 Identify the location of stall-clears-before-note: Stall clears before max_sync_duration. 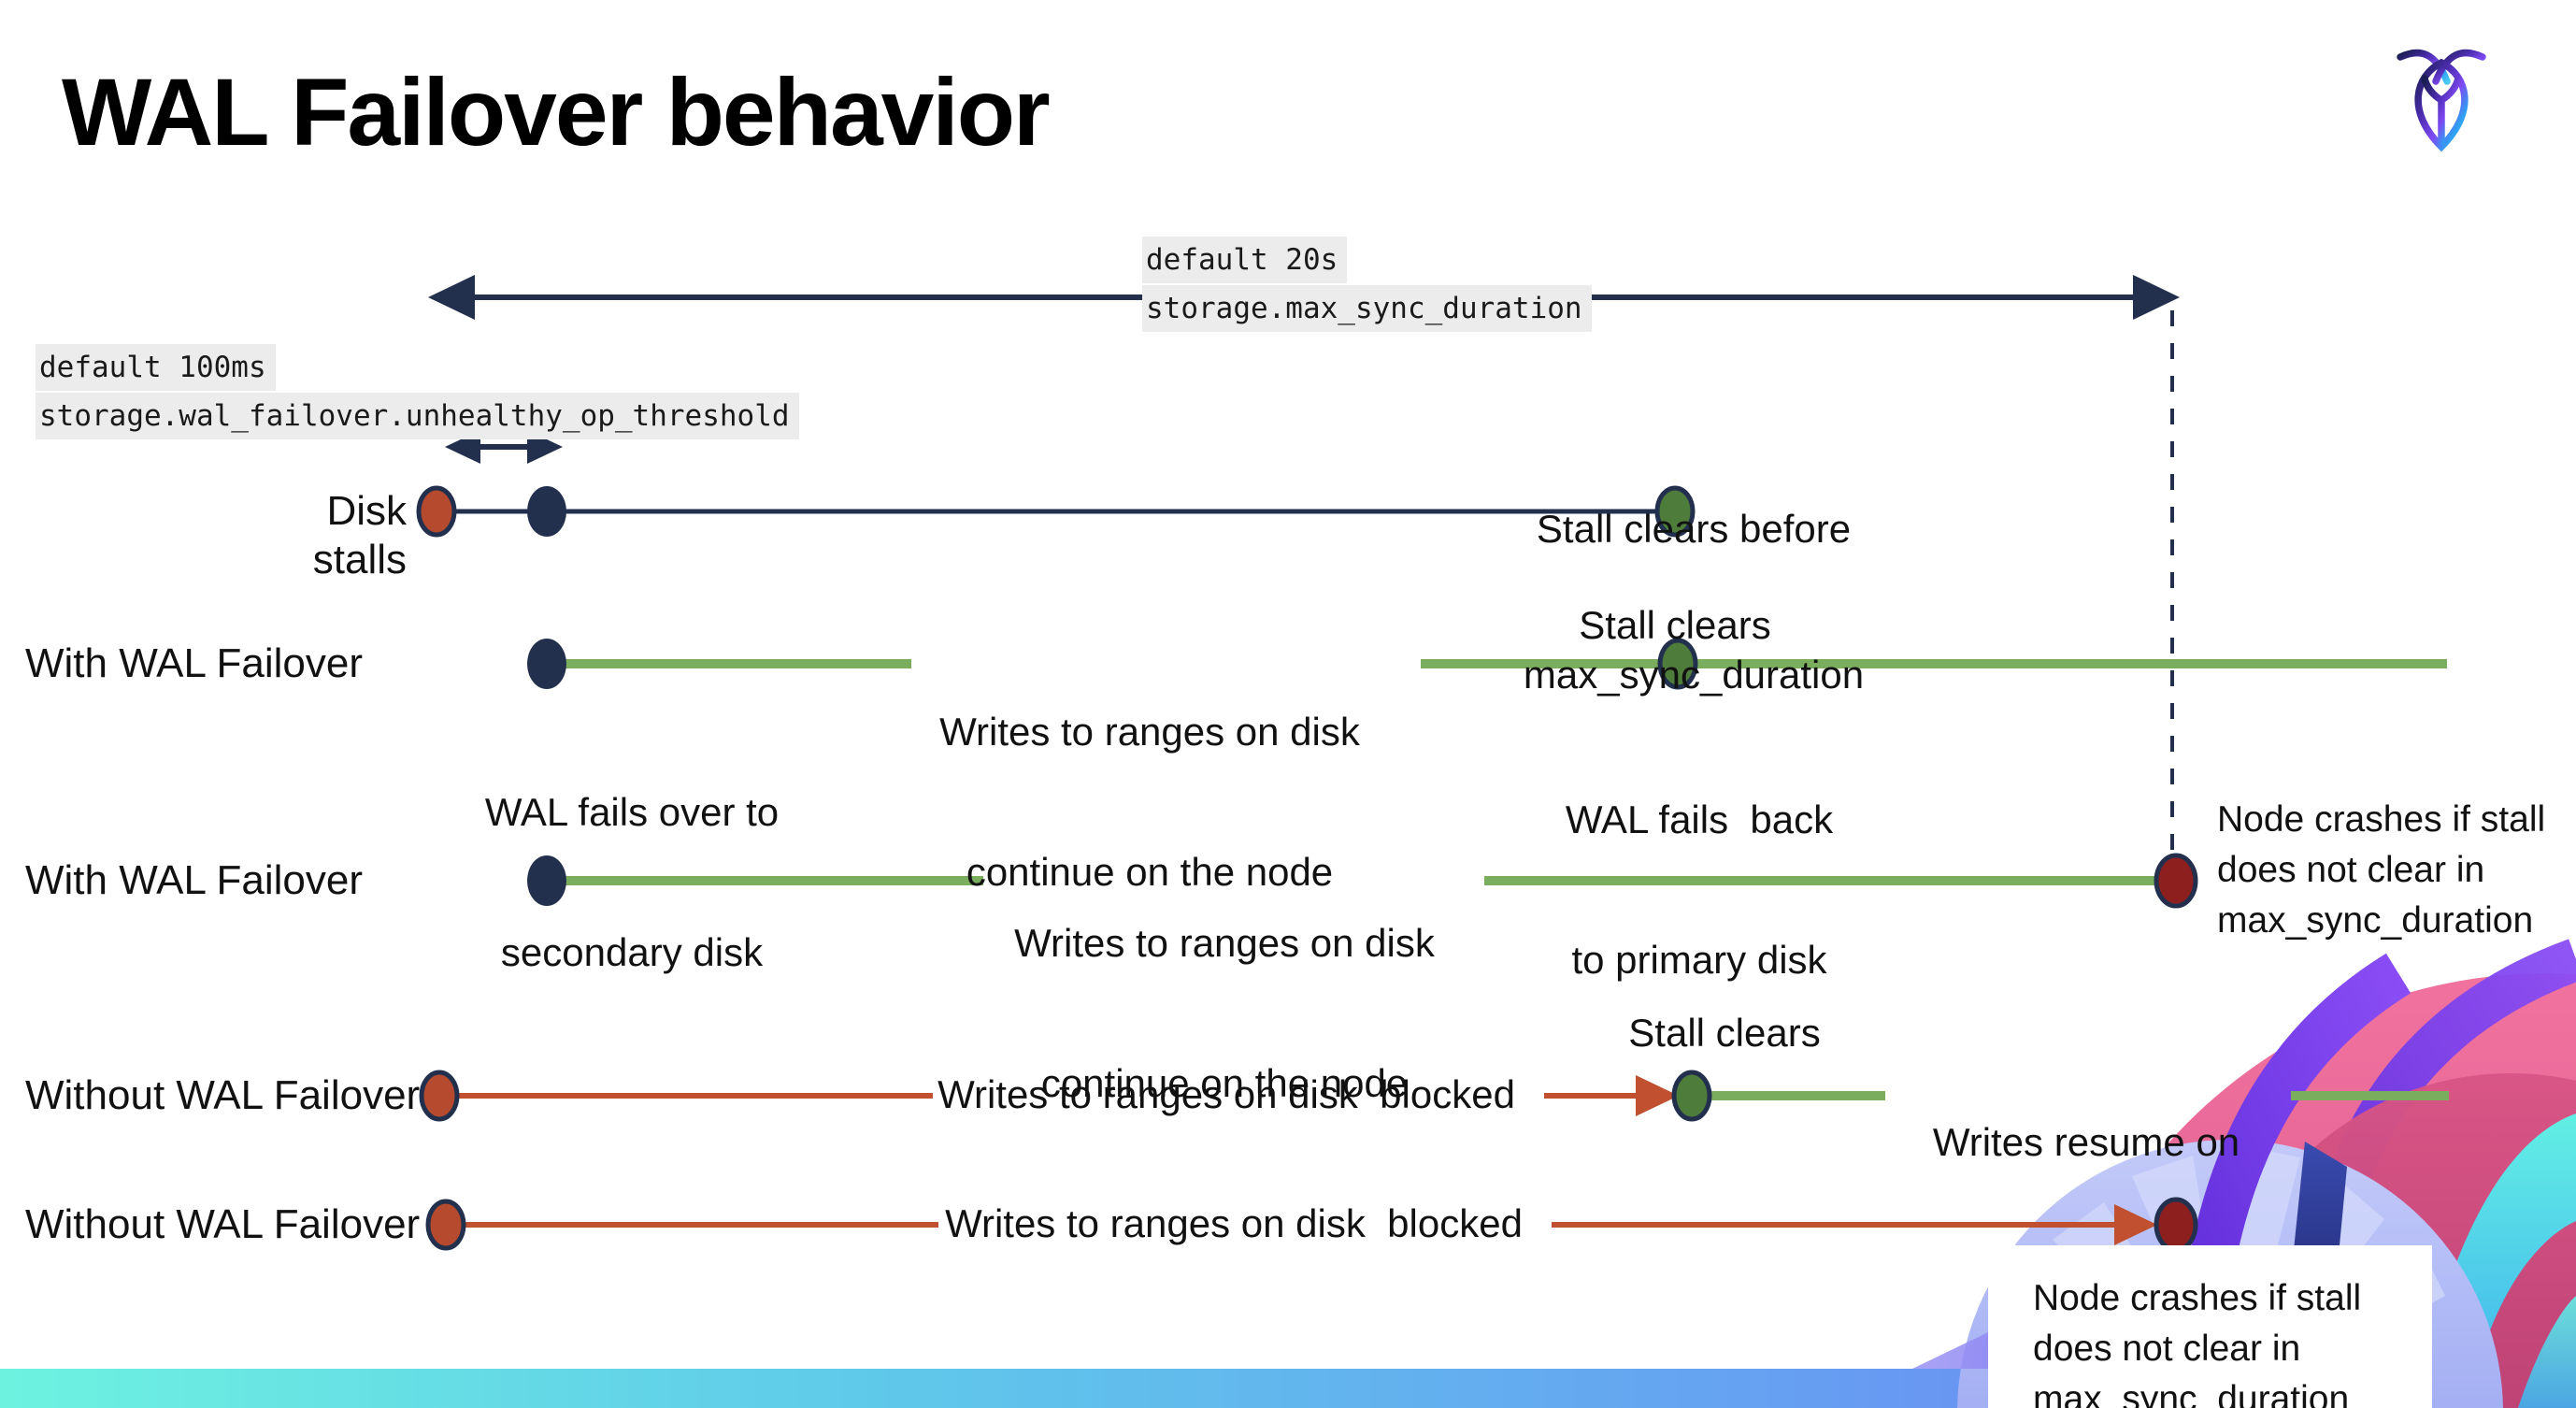
(1694, 602).